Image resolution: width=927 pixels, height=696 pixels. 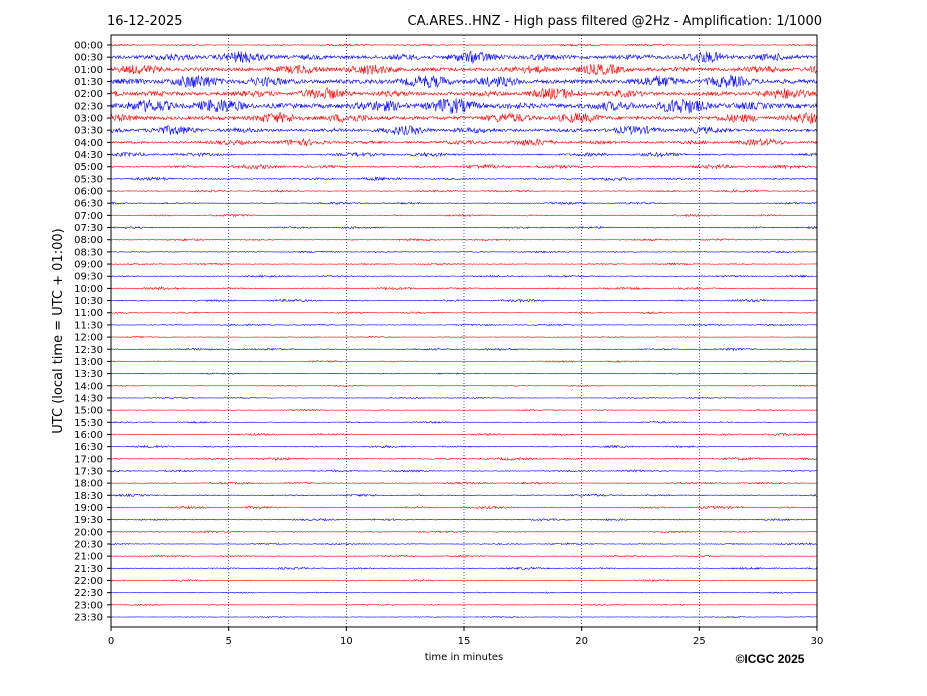 I want to click on y-tick-label: 06:30, so click(x=88, y=204).